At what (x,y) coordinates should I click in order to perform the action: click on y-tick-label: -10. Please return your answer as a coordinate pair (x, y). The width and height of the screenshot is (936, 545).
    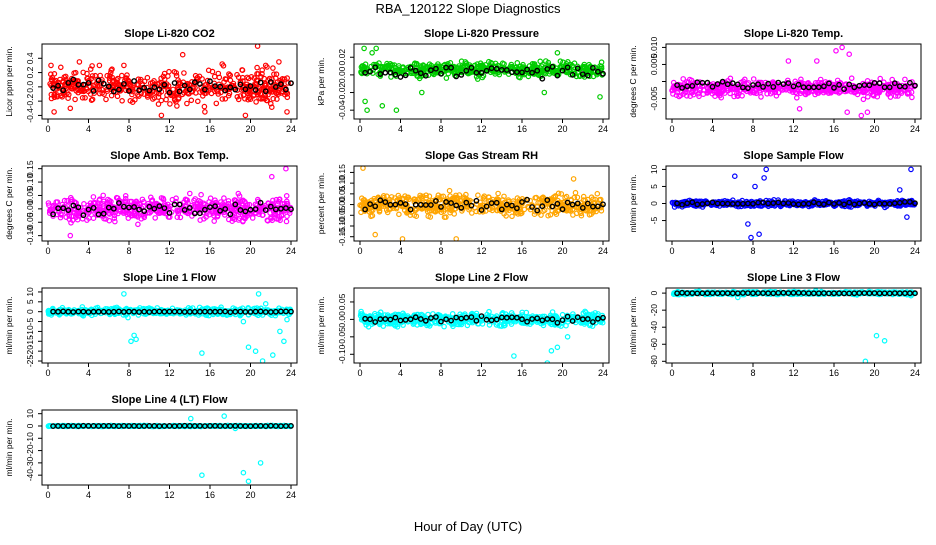
    Looking at the image, I should click on (30, 331).